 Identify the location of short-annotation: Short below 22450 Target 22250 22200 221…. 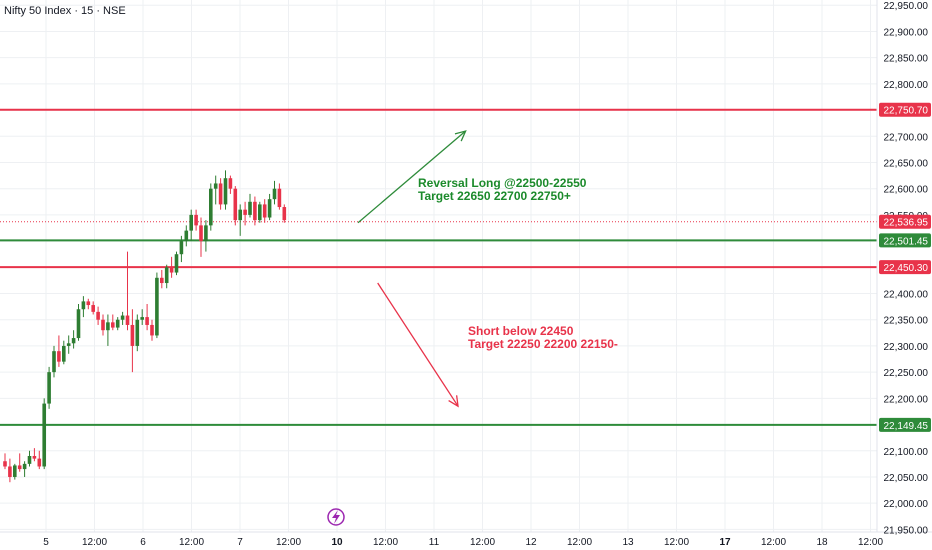
(543, 338).